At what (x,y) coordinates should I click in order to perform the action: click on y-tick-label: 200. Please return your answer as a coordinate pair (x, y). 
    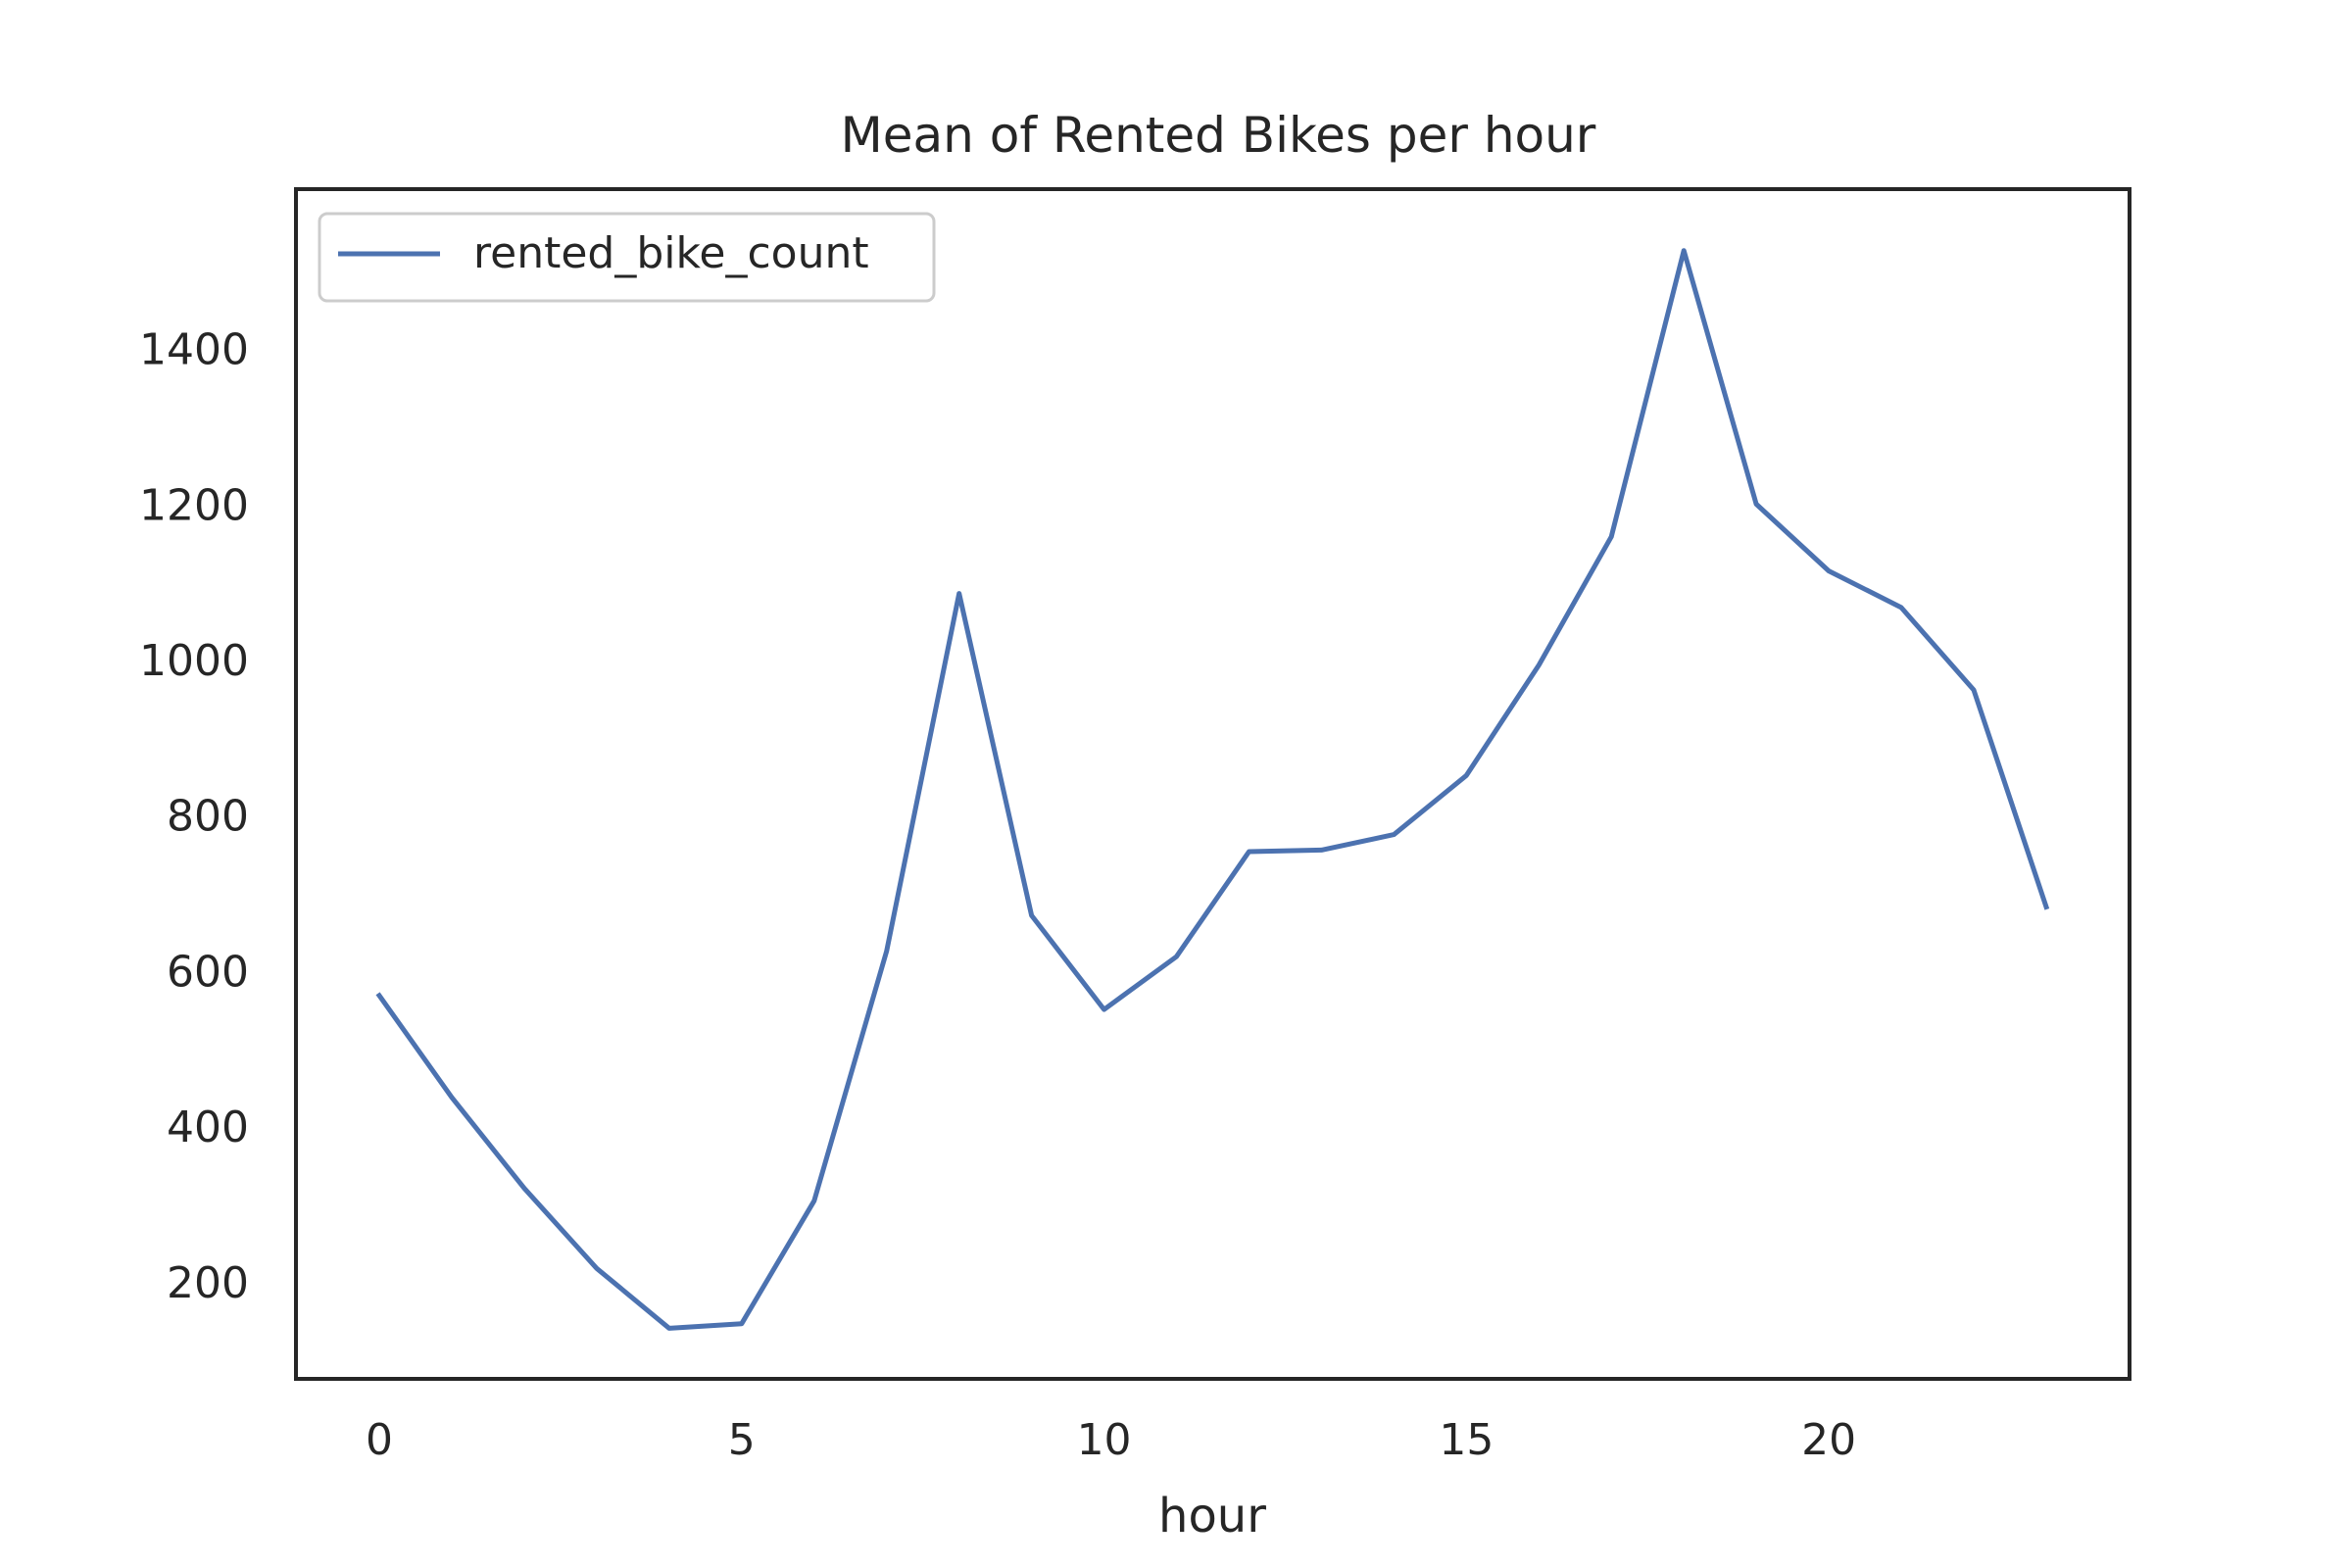
    Looking at the image, I should click on (208, 1283).